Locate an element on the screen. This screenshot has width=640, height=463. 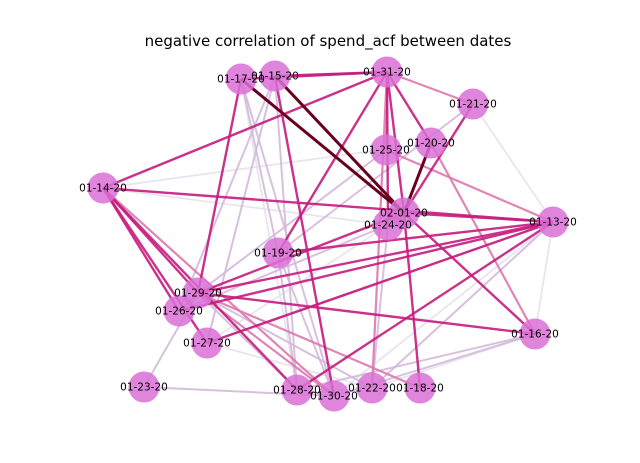
node-label-01-25-20: 01-25-20 is located at coordinates (386, 151).